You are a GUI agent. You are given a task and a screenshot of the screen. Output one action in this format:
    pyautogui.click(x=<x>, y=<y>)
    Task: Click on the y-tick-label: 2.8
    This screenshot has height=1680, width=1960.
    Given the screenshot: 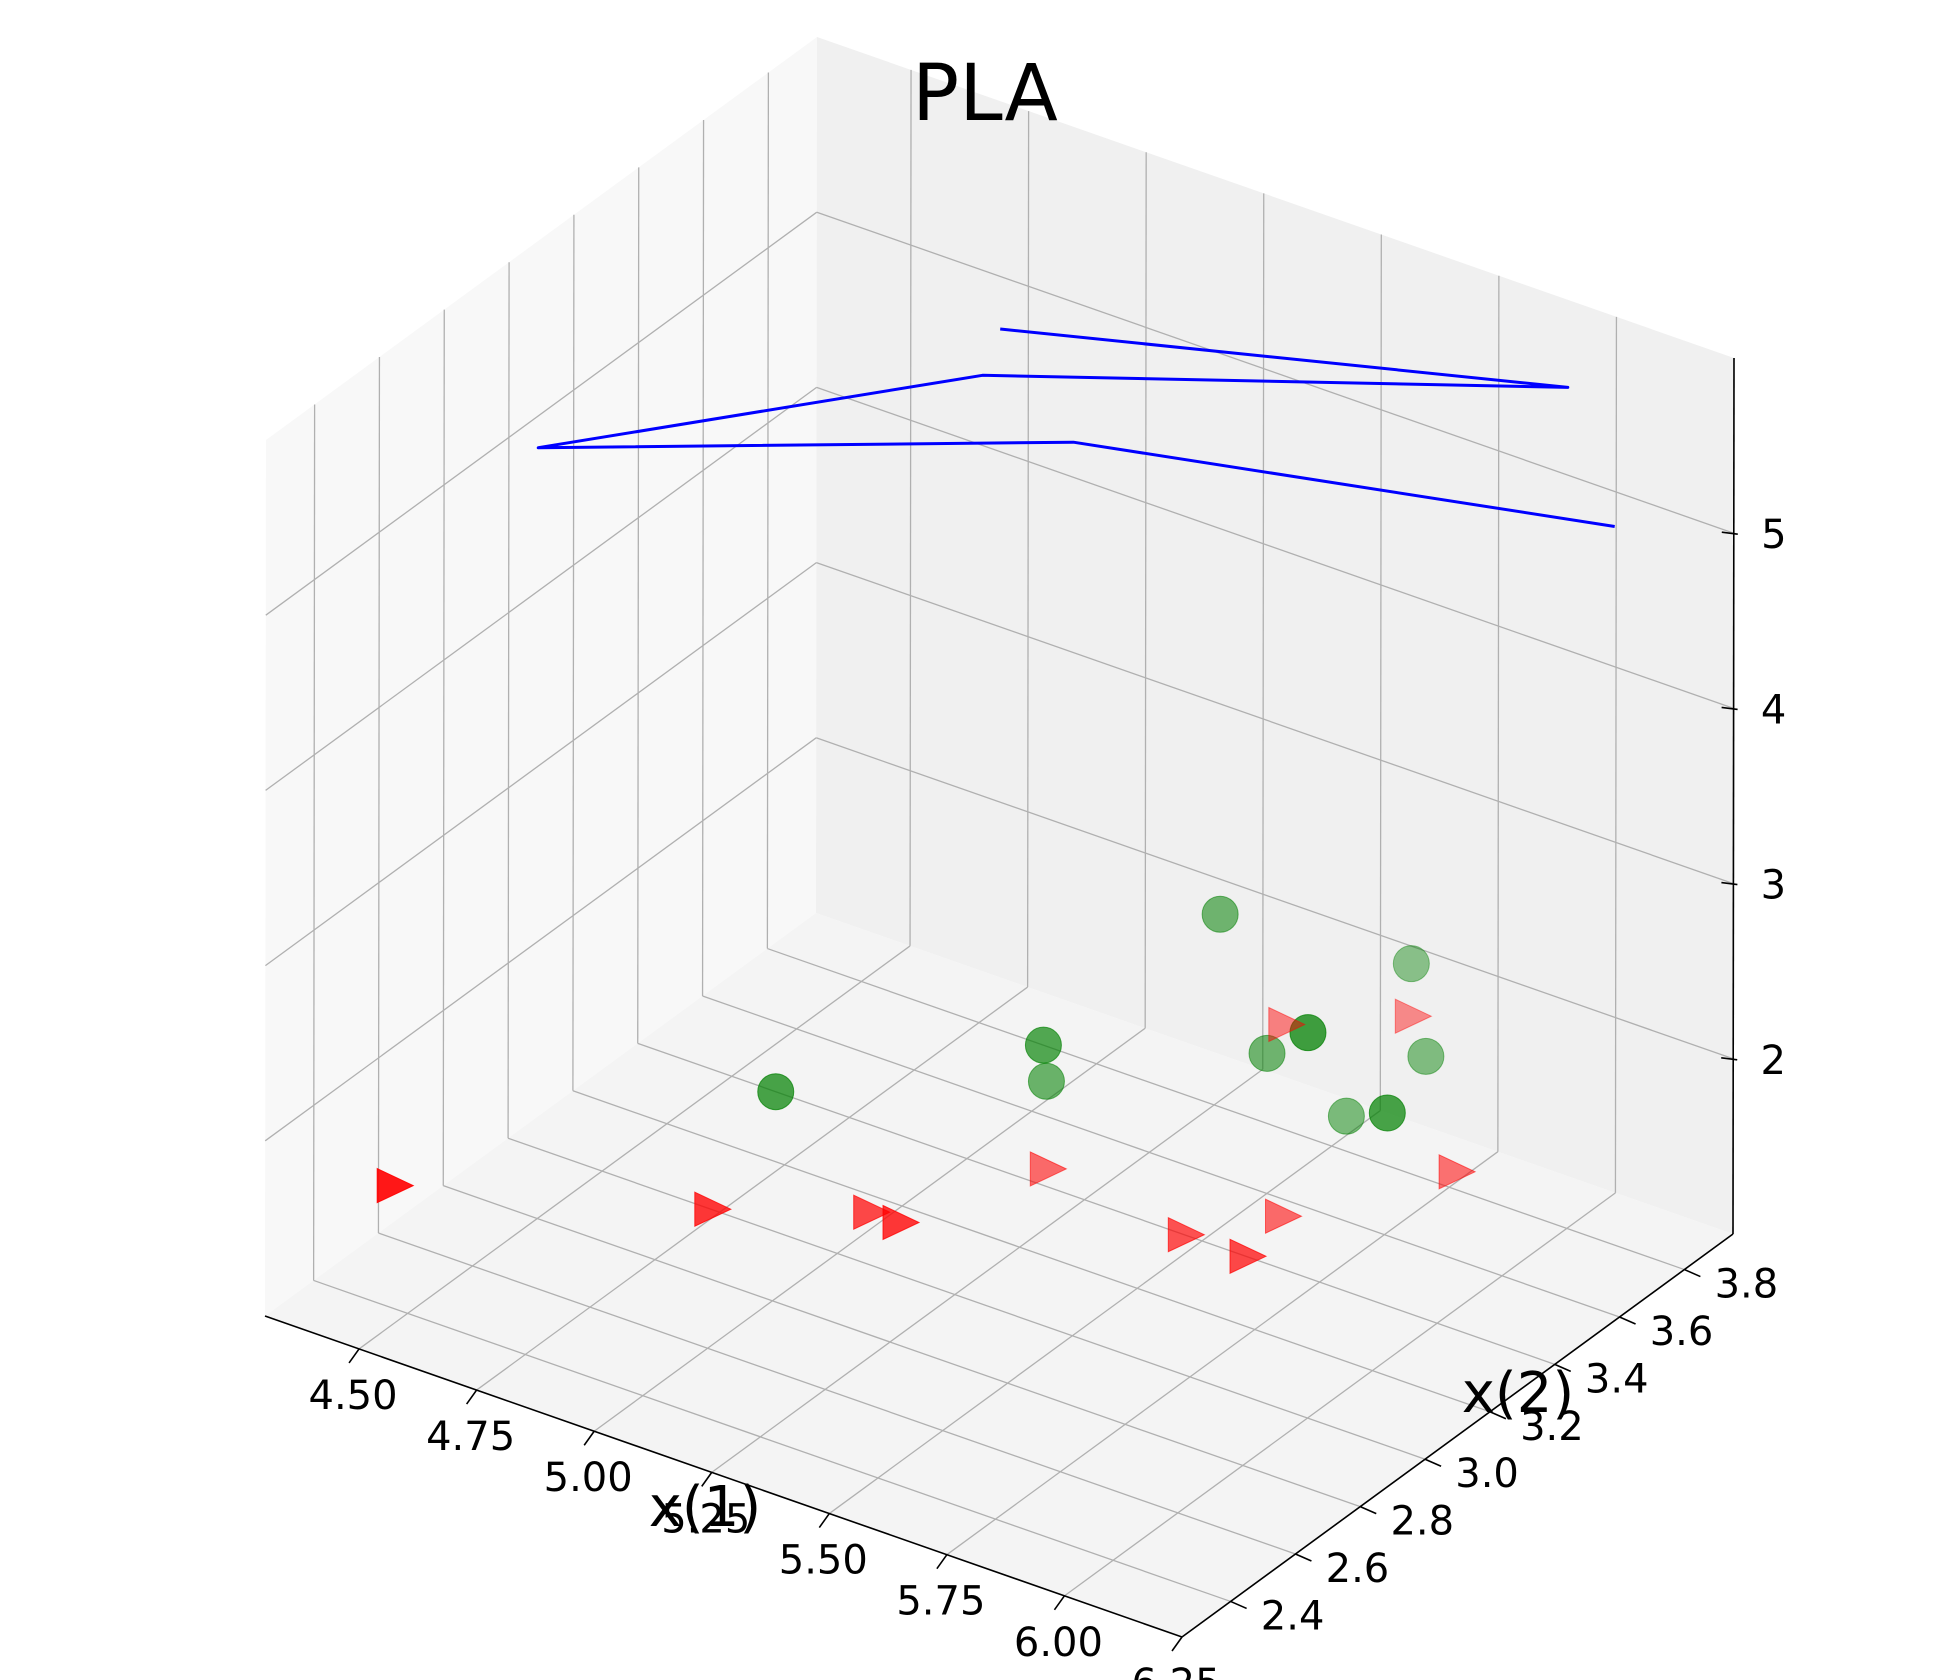 What is the action you would take?
    pyautogui.click(x=1422, y=1522)
    